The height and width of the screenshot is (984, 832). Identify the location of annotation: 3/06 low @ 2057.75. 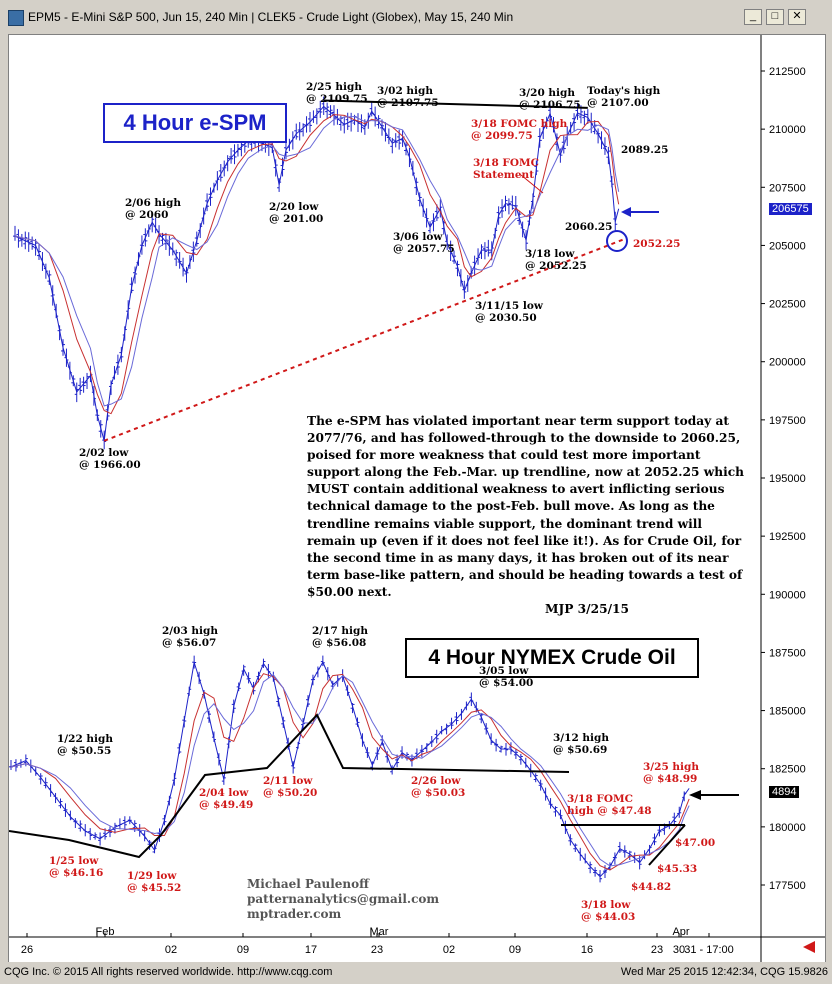
(424, 243).